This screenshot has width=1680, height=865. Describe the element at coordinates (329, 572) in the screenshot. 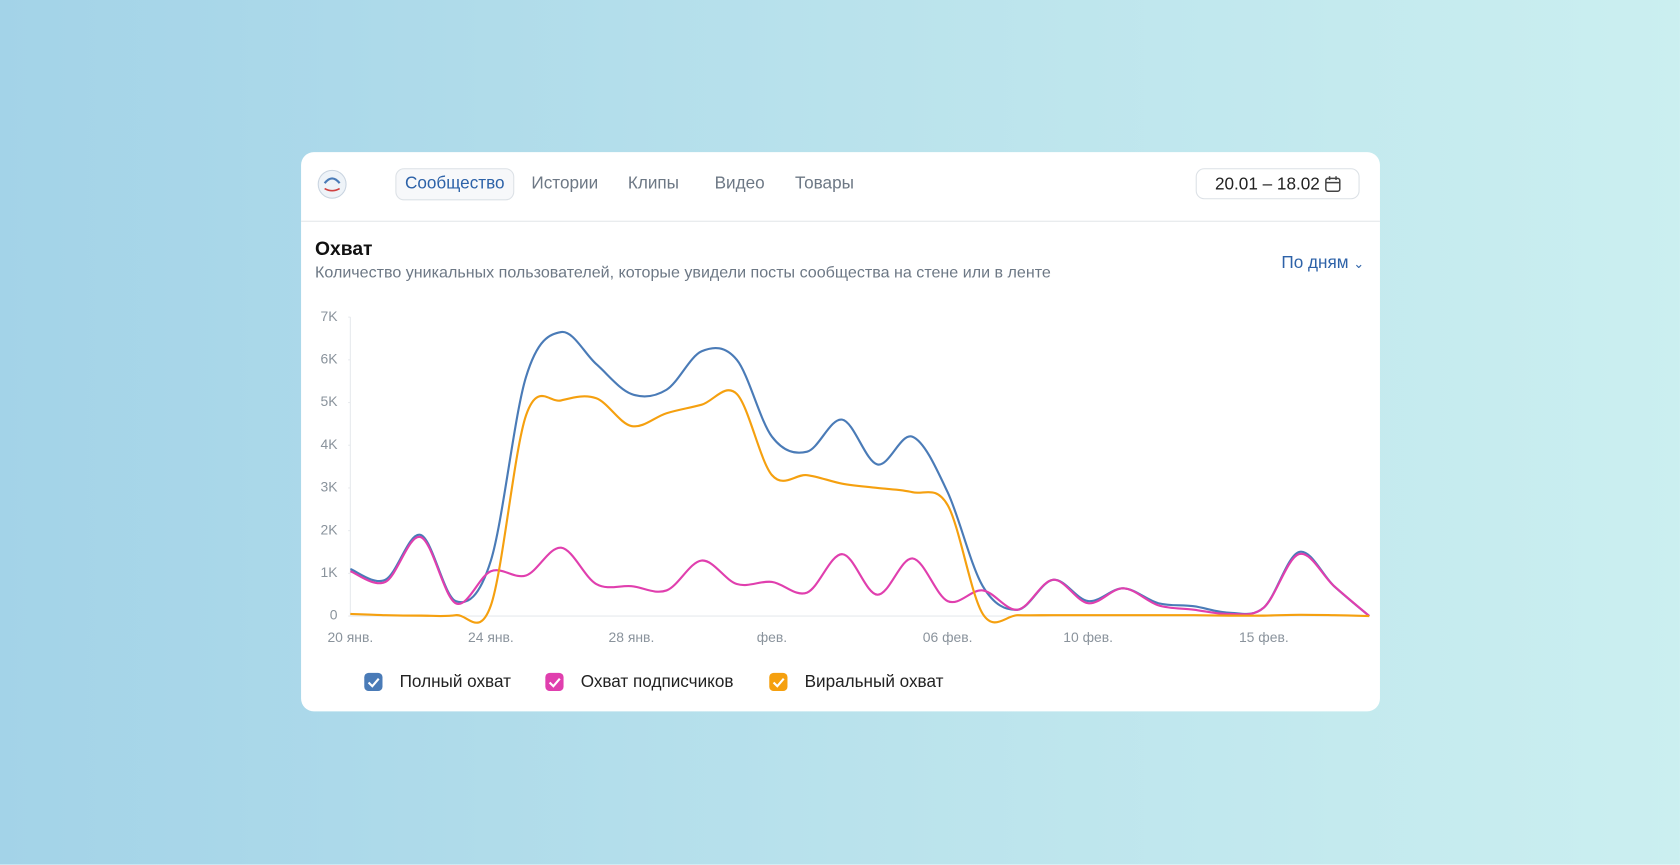

I see `y-tick-label: 1K` at that location.